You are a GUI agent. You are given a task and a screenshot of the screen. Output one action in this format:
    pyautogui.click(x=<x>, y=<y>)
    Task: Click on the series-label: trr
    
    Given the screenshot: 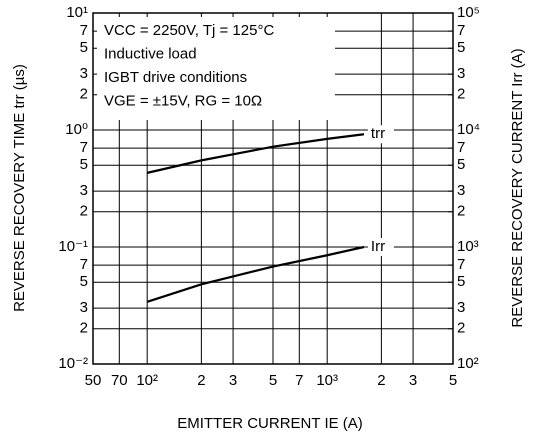 What is the action you would take?
    pyautogui.click(x=378, y=133)
    